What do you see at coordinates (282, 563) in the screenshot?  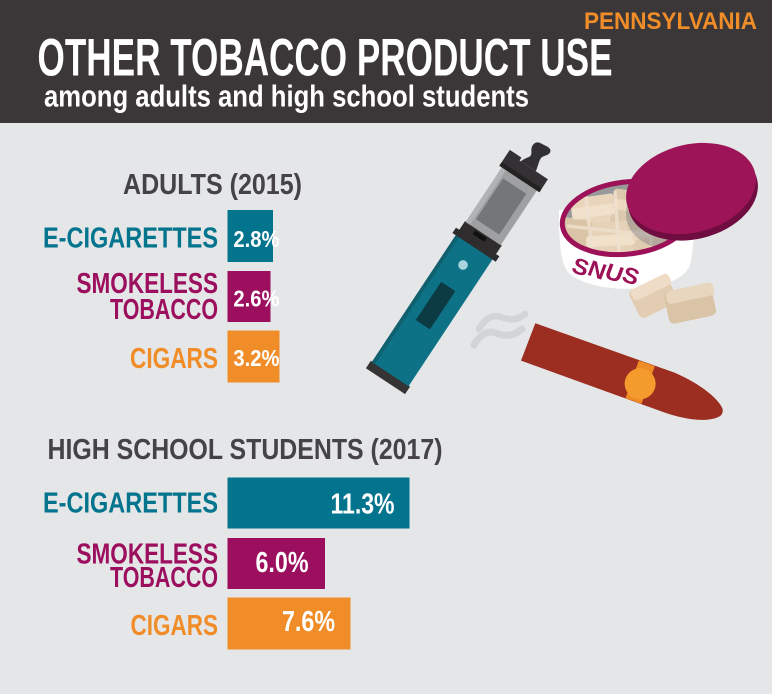 I see `svg-text: 6.0%` at bounding box center [282, 563].